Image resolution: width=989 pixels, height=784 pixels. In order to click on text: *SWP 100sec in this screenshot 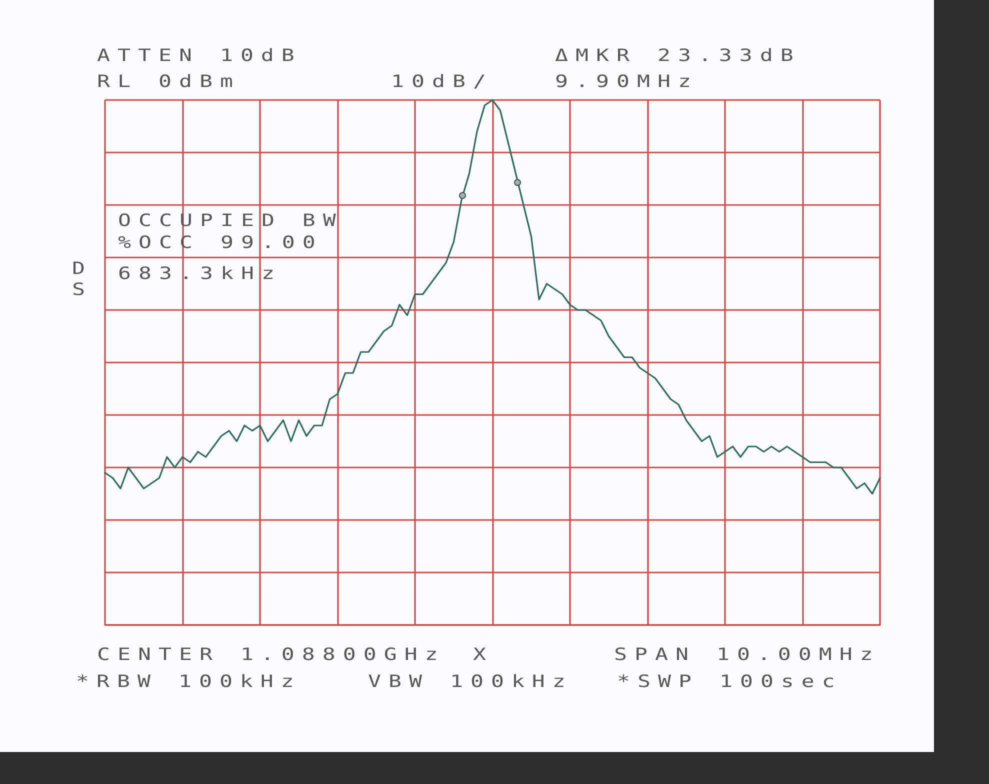, I will do `click(729, 682)`.